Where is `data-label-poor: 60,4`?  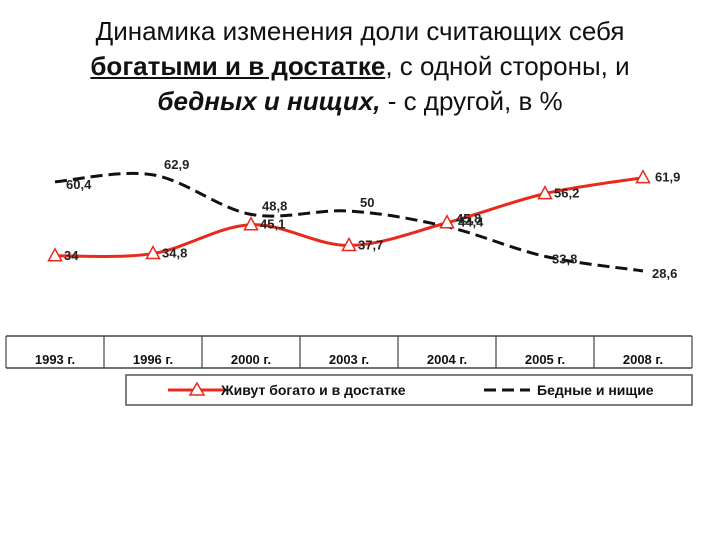
data-label-poor: 60,4 is located at coordinates (79, 184).